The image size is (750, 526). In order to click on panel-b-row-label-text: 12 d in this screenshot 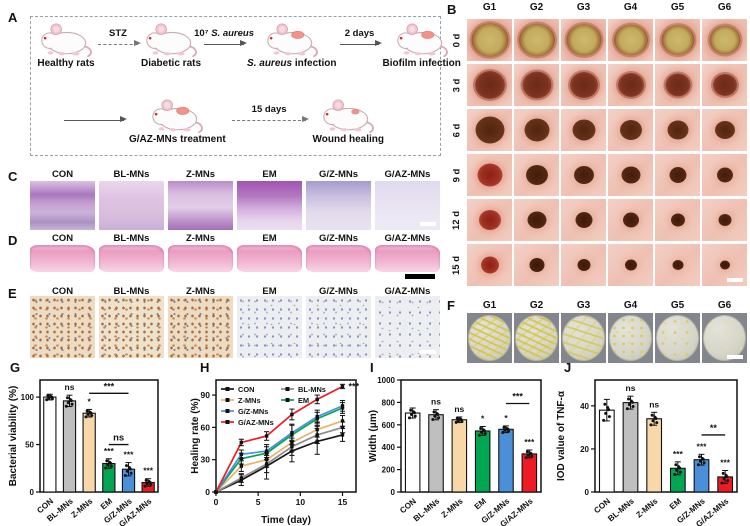, I will do `click(457, 220)`.